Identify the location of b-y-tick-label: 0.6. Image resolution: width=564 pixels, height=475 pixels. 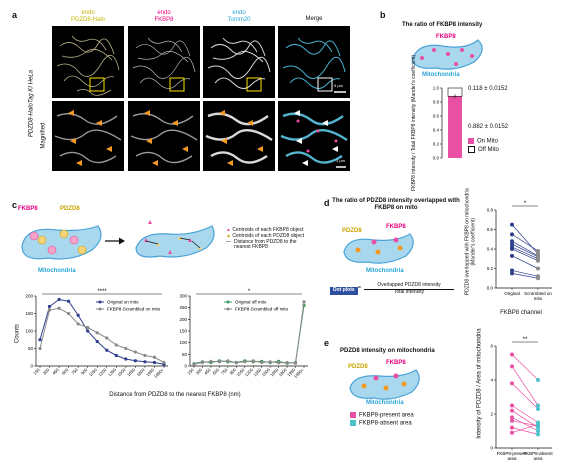
(436, 116).